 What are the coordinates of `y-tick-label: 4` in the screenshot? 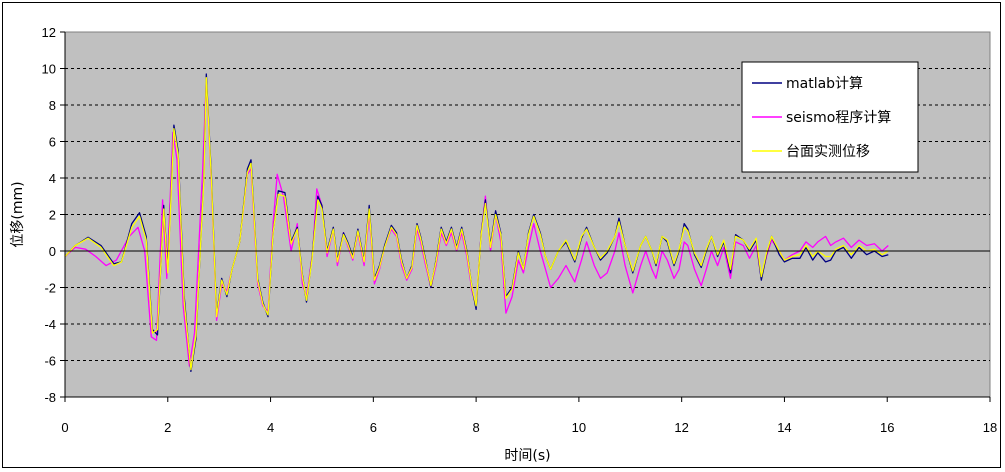 It's located at (52, 178).